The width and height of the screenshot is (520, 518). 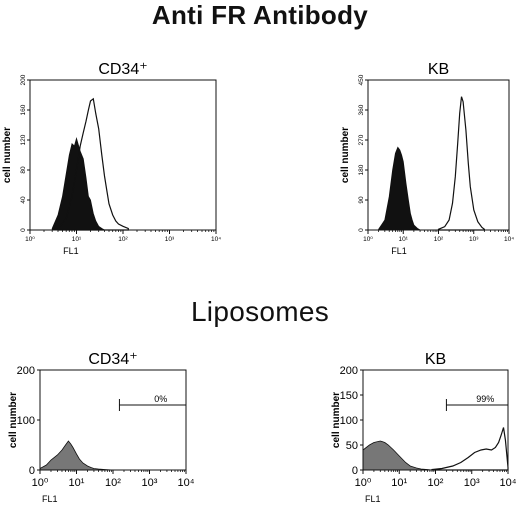 What do you see at coordinates (361, 200) in the screenshot?
I see `y-tick-label: 90` at bounding box center [361, 200].